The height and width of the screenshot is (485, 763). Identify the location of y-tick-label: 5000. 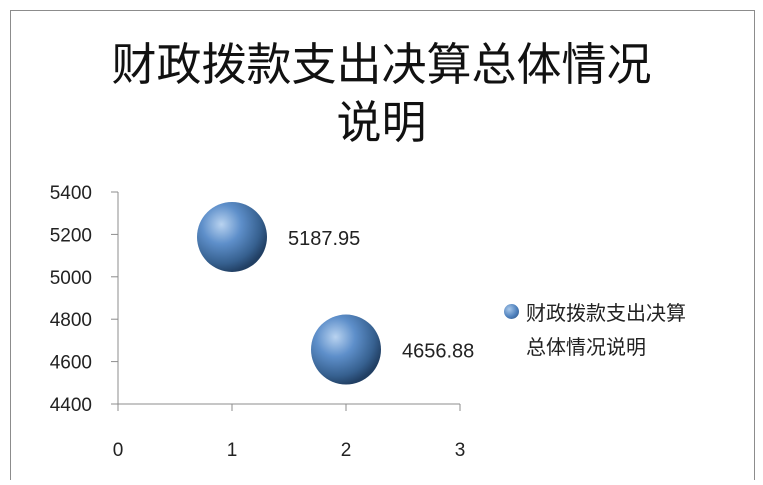
(71, 278).